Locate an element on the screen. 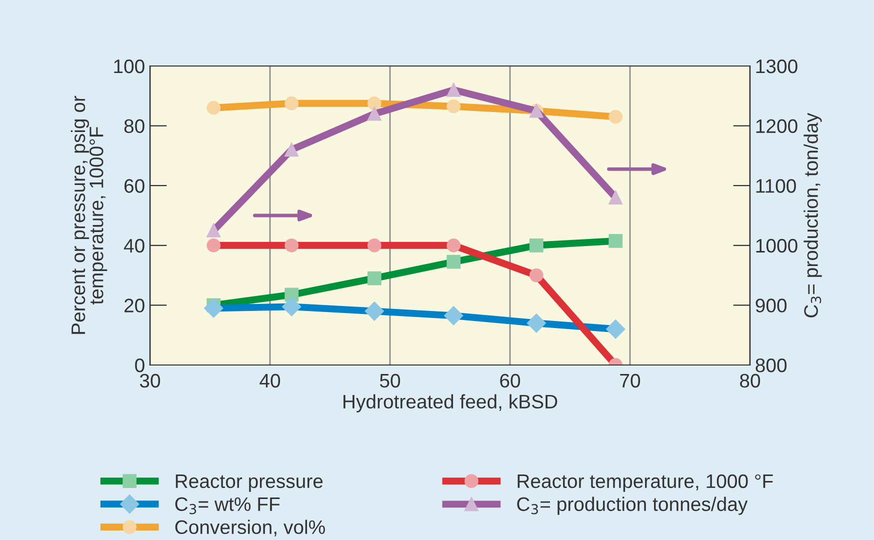  x-tick-label: 40 is located at coordinates (270, 381).